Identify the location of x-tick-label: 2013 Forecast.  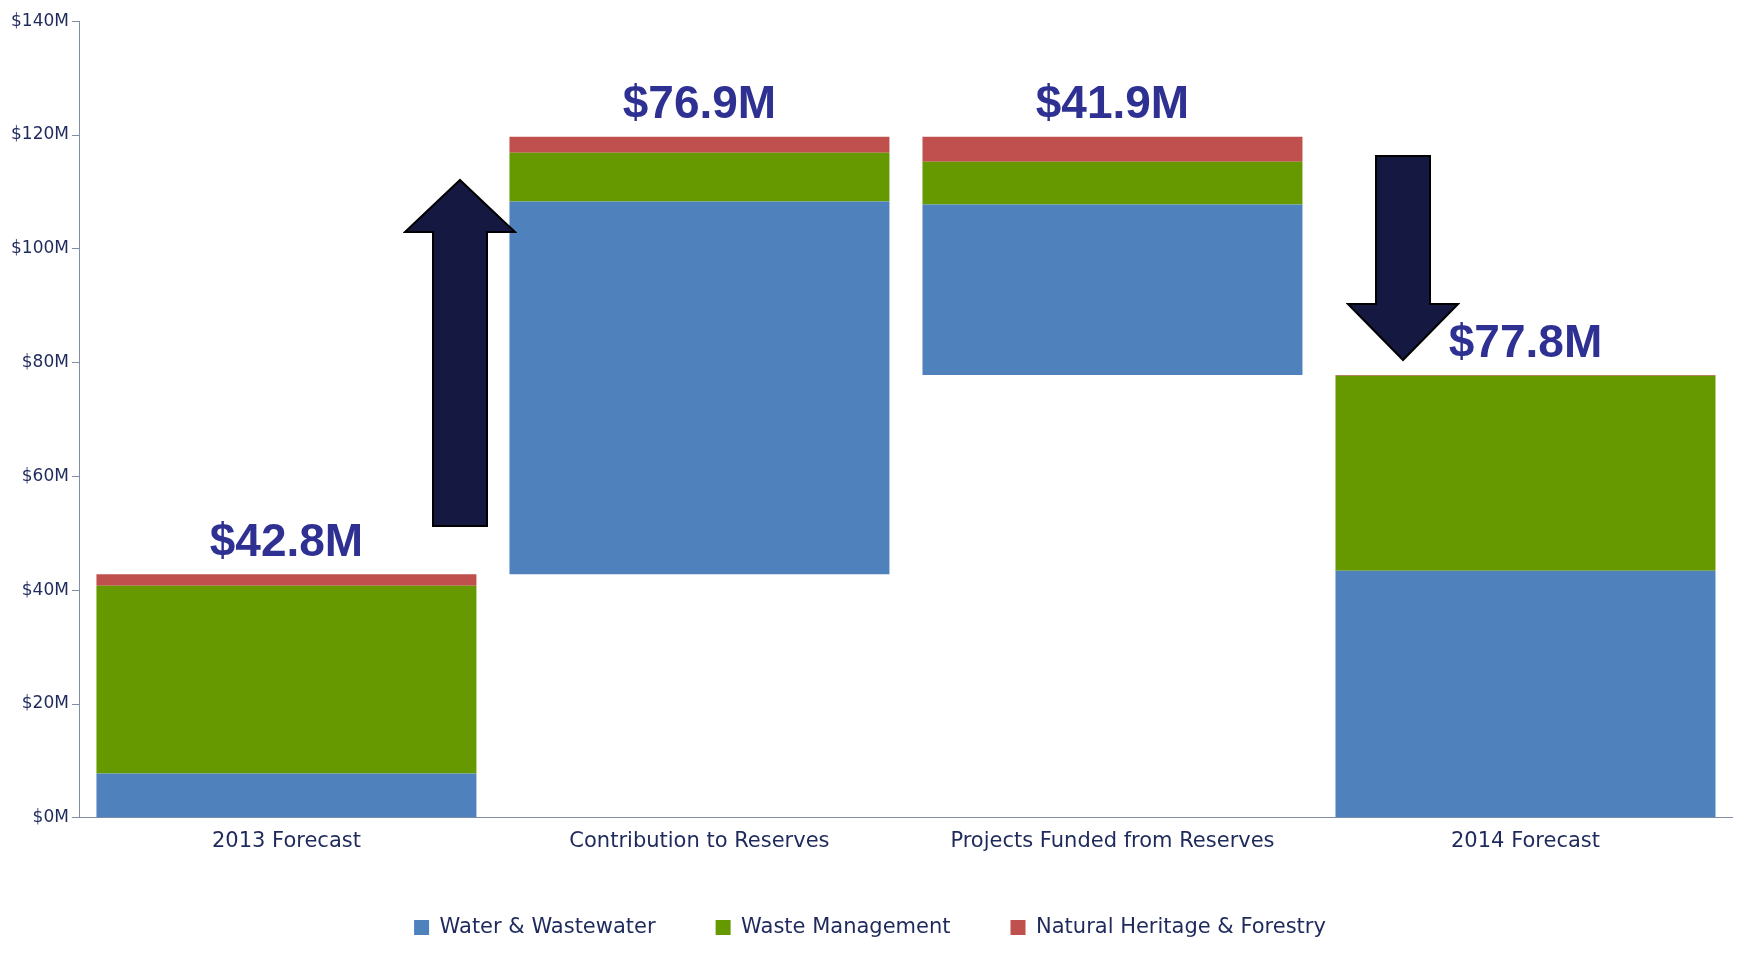
(286, 839).